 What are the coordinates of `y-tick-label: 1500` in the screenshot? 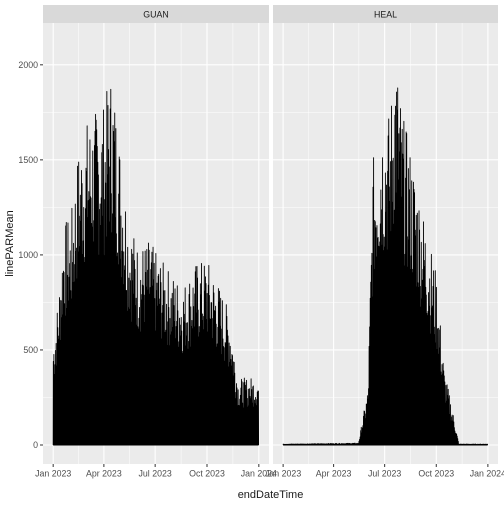 It's located at (28, 160).